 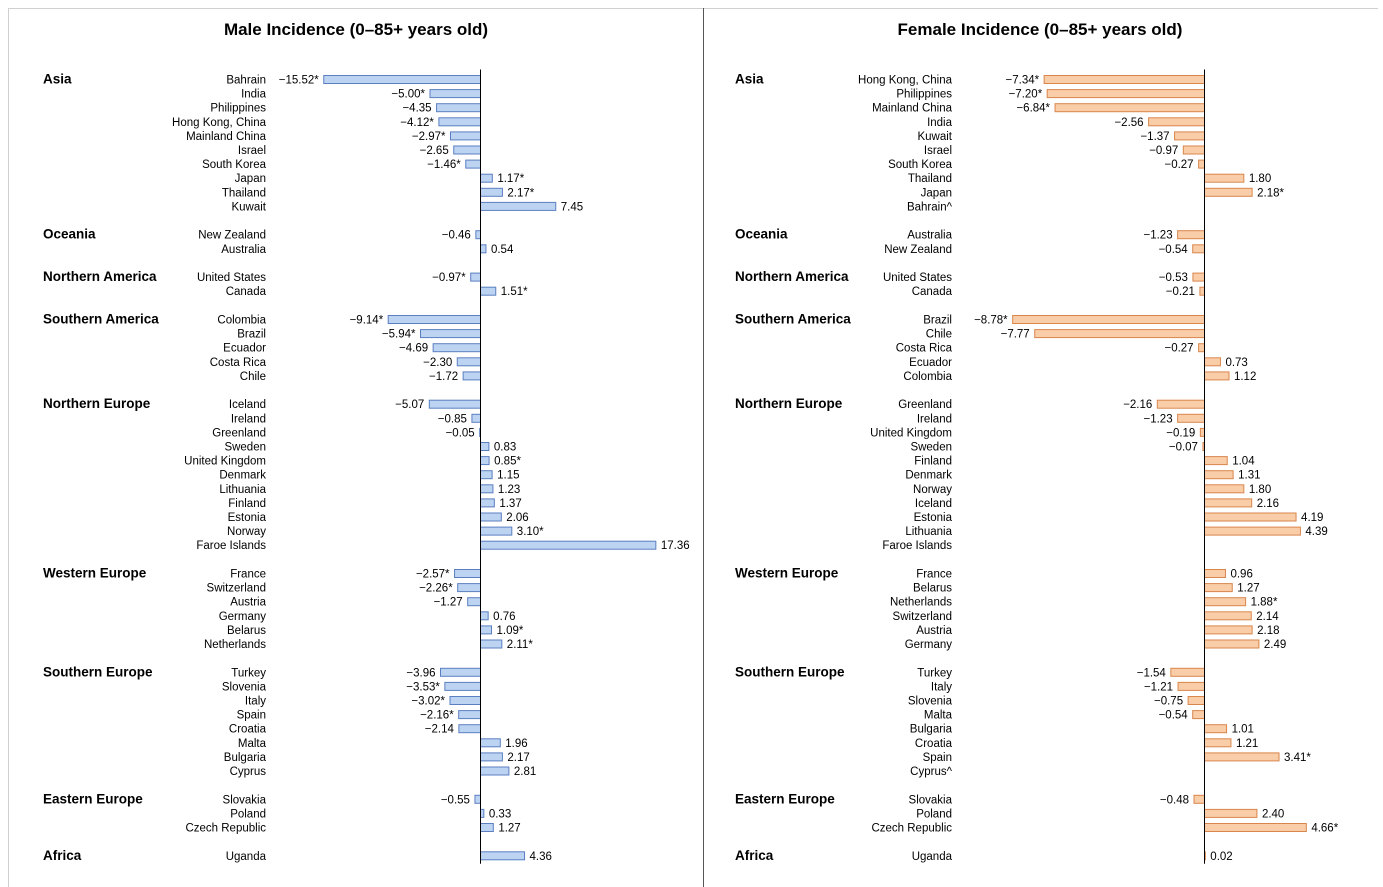 I want to click on male-region-label-northern-europe: Northern Europe, so click(x=97, y=403).